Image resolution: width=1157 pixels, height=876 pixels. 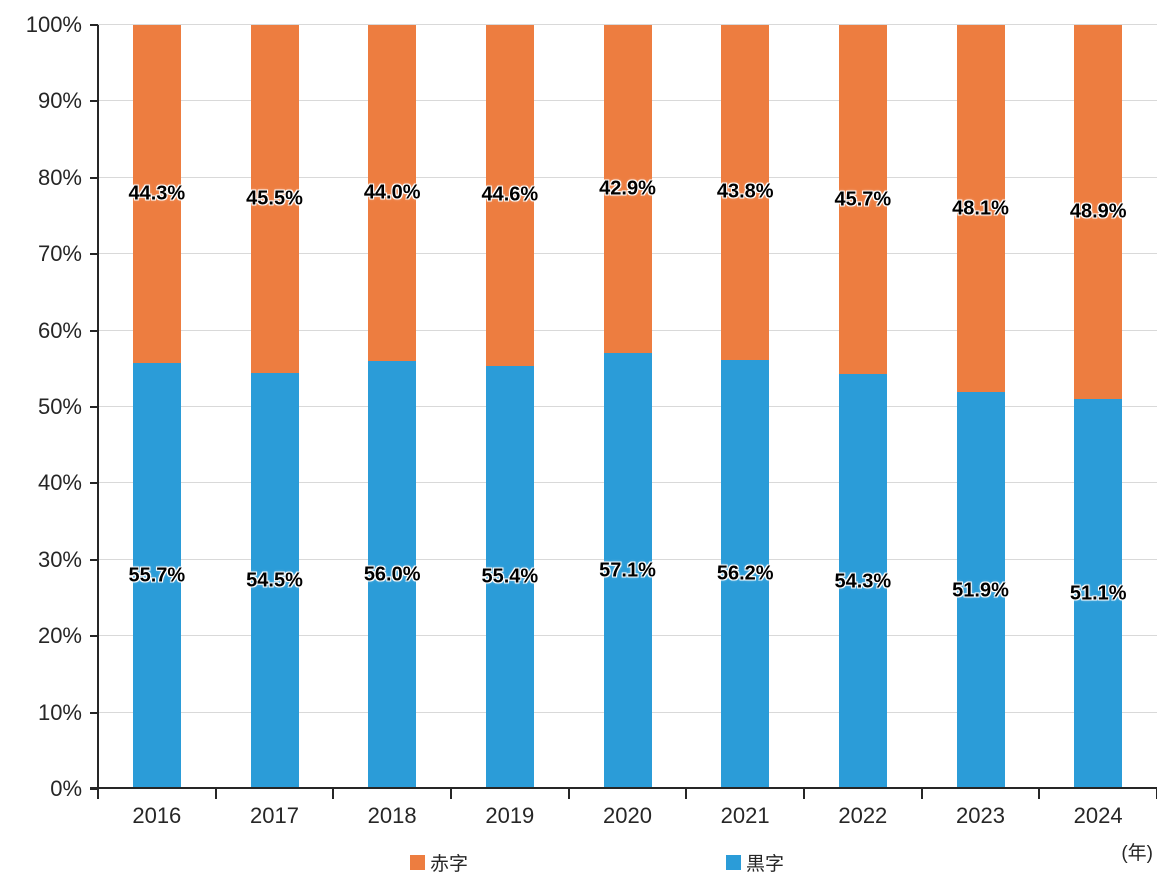 I want to click on bar-value-label-surplus-2021: 56.2%, so click(x=745, y=573).